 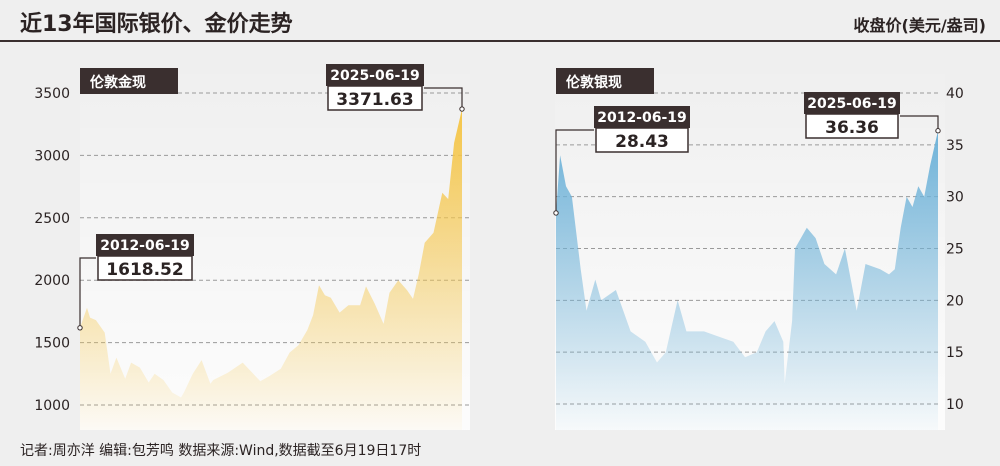 I want to click on silver-y-axis: 10 15 20 25 30 35 40, so click(x=955, y=249).